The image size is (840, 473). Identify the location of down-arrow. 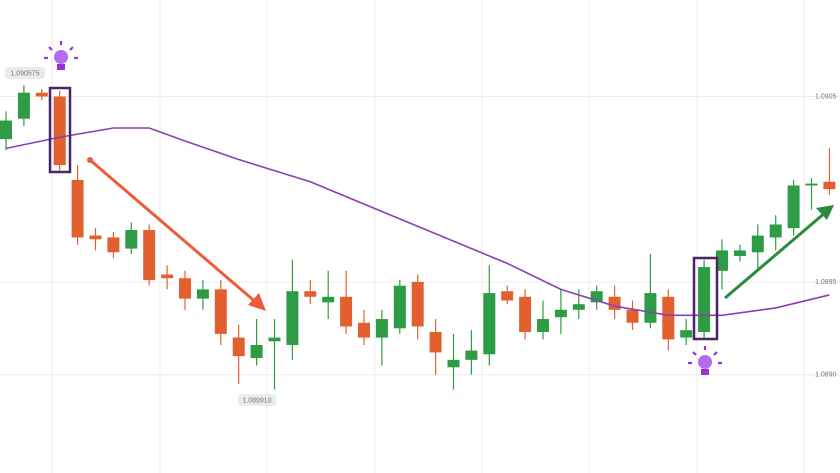
(176, 234).